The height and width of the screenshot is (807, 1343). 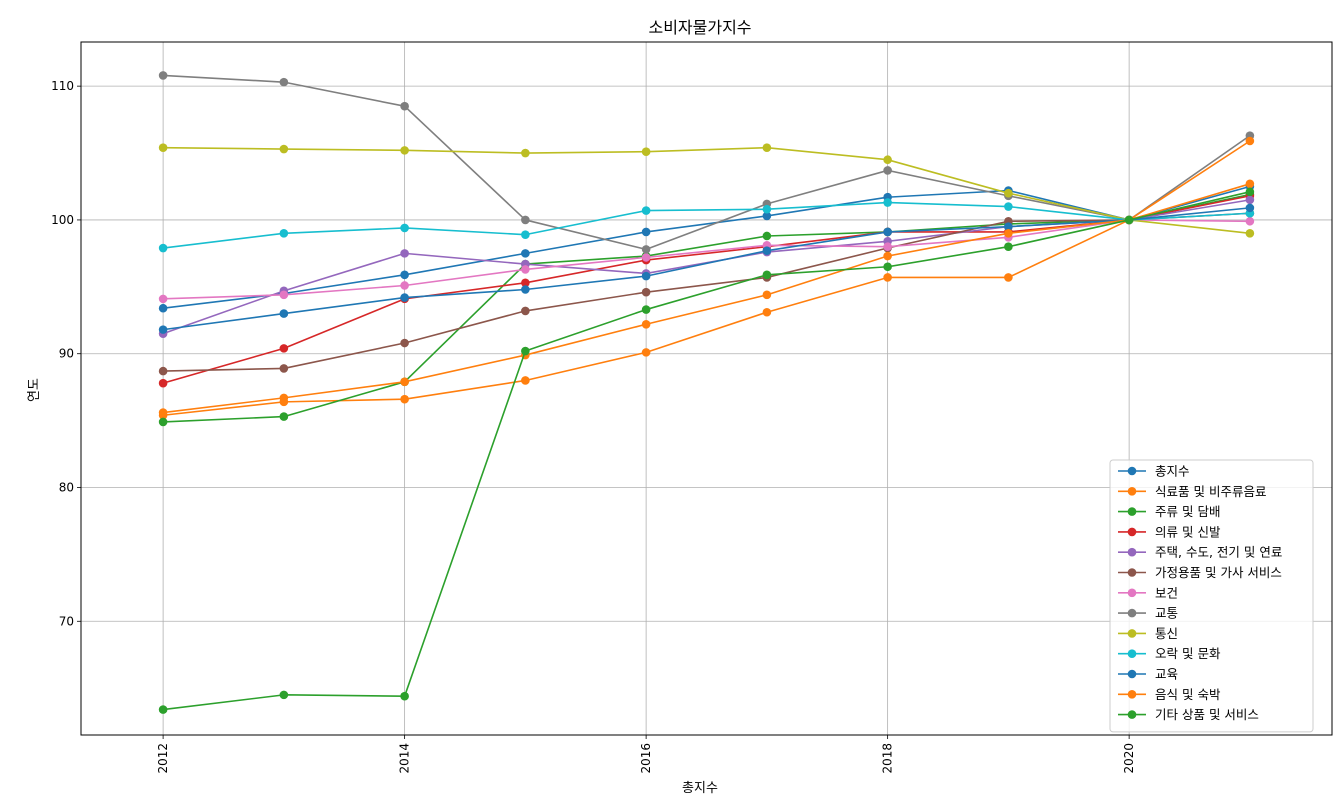 What do you see at coordinates (1188, 653) in the screenshot?
I see `legend-label: 오락 및 문화` at bounding box center [1188, 653].